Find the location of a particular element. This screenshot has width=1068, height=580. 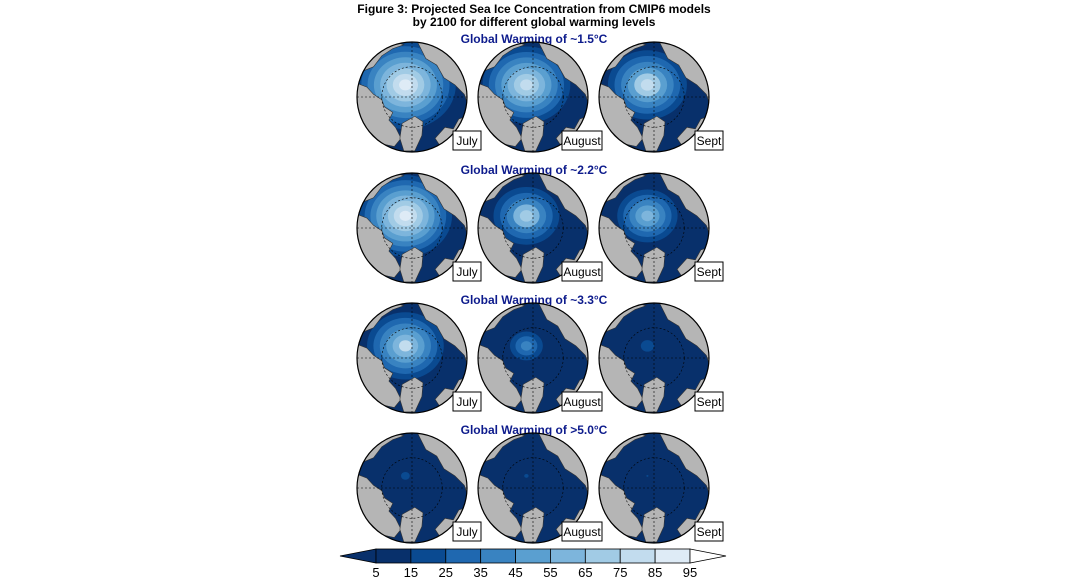

map-panel-3-2: August is located at coordinates (540, 358).